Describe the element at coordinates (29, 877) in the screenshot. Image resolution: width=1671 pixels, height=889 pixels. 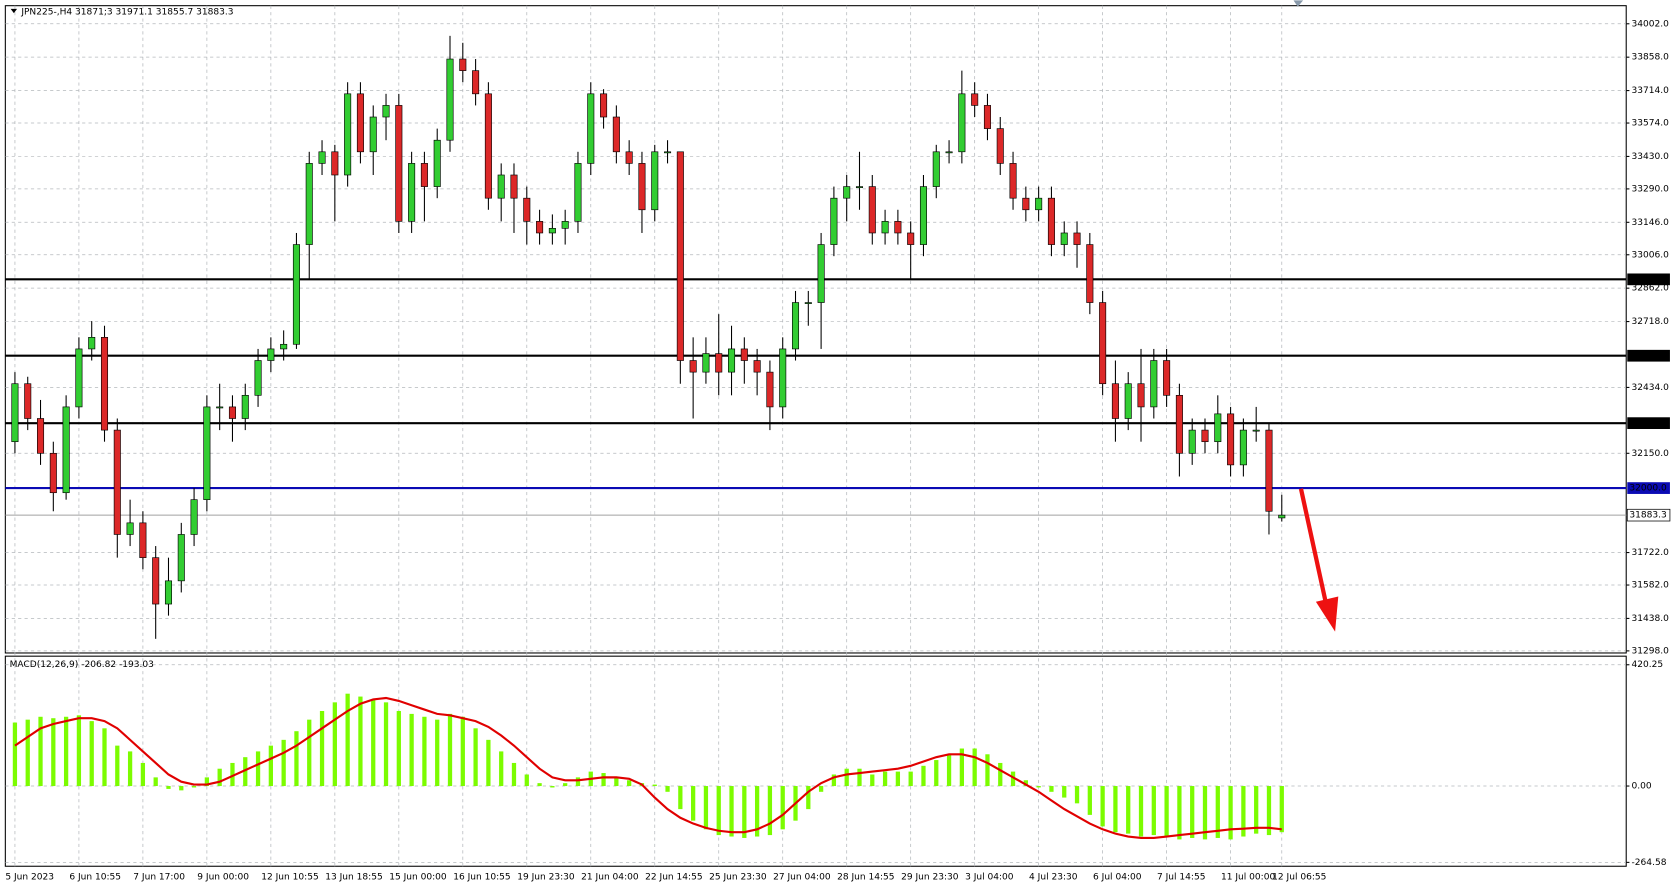
I see `x-tick-label: 5 Jun 2023` at that location.